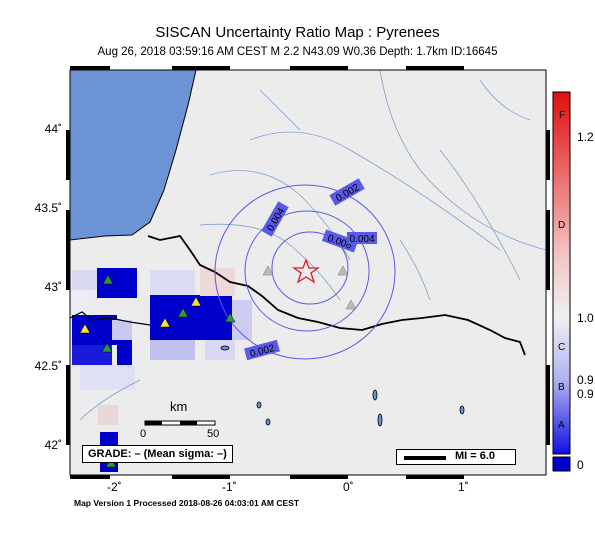  What do you see at coordinates (561, 425) in the screenshot?
I see `colorbar-grade: A` at bounding box center [561, 425].